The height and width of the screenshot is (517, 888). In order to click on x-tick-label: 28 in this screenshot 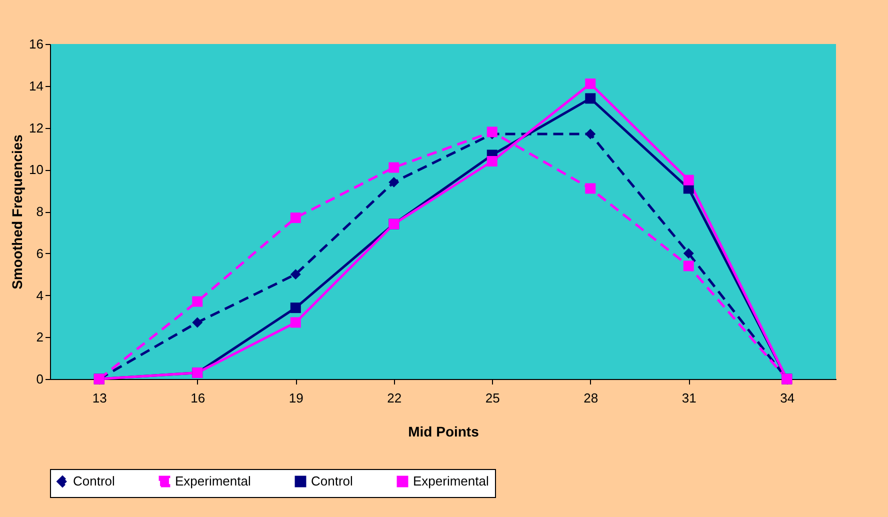, I will do `click(591, 398)`.